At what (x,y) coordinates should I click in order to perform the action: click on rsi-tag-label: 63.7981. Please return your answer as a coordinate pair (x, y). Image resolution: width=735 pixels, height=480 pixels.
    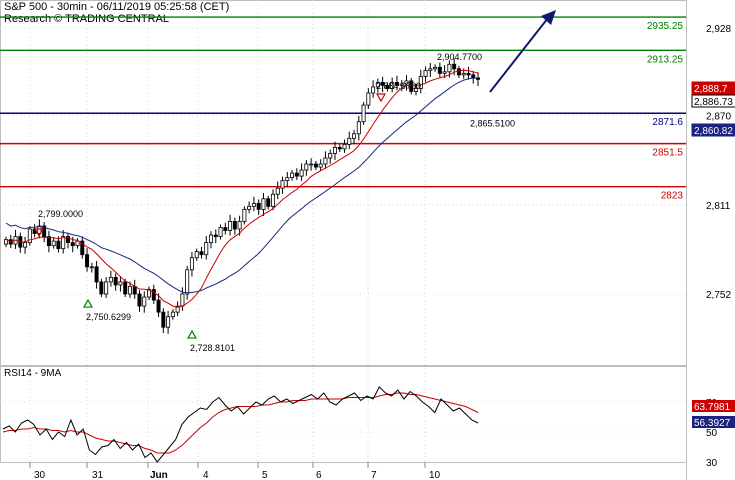
    Looking at the image, I should click on (712, 407).